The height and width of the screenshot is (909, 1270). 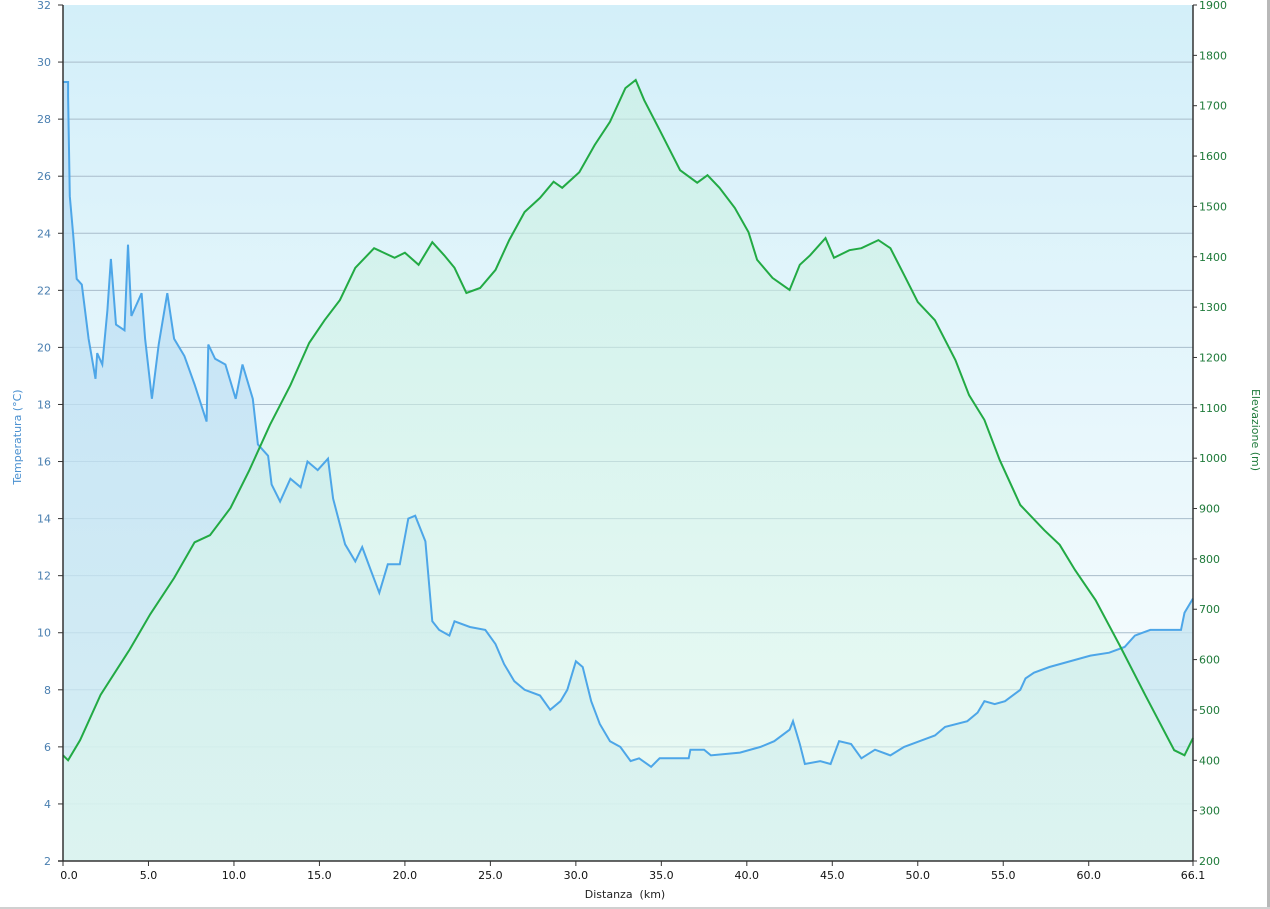 I want to click on left-tick-label: 12, so click(x=44, y=576).